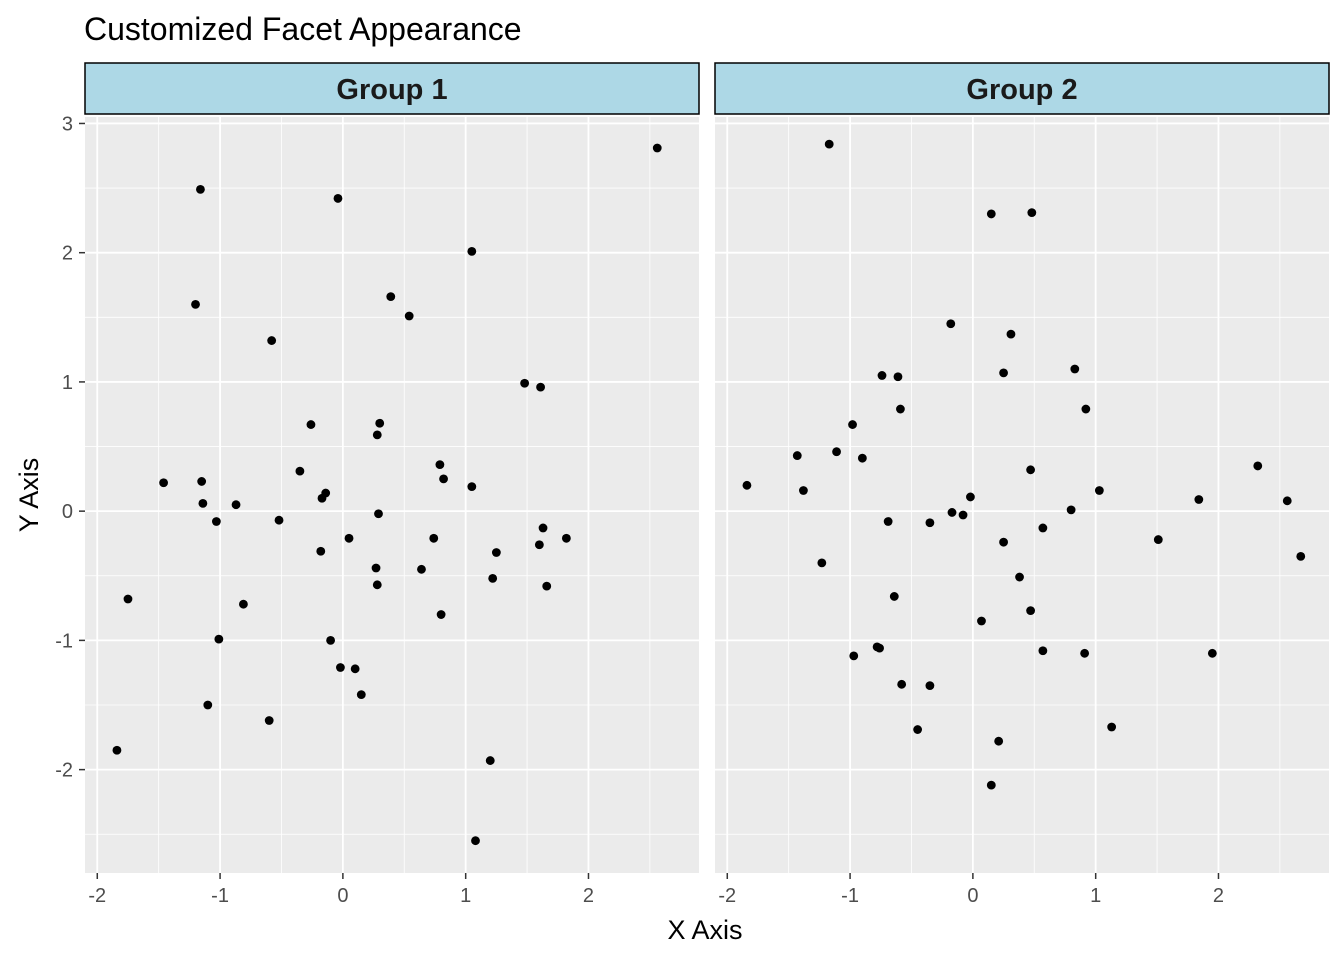 The width and height of the screenshot is (1344, 960). Describe the element at coordinates (70, 447) in the screenshot. I see `y-axis: -2 -1 0 1 2 3` at that location.